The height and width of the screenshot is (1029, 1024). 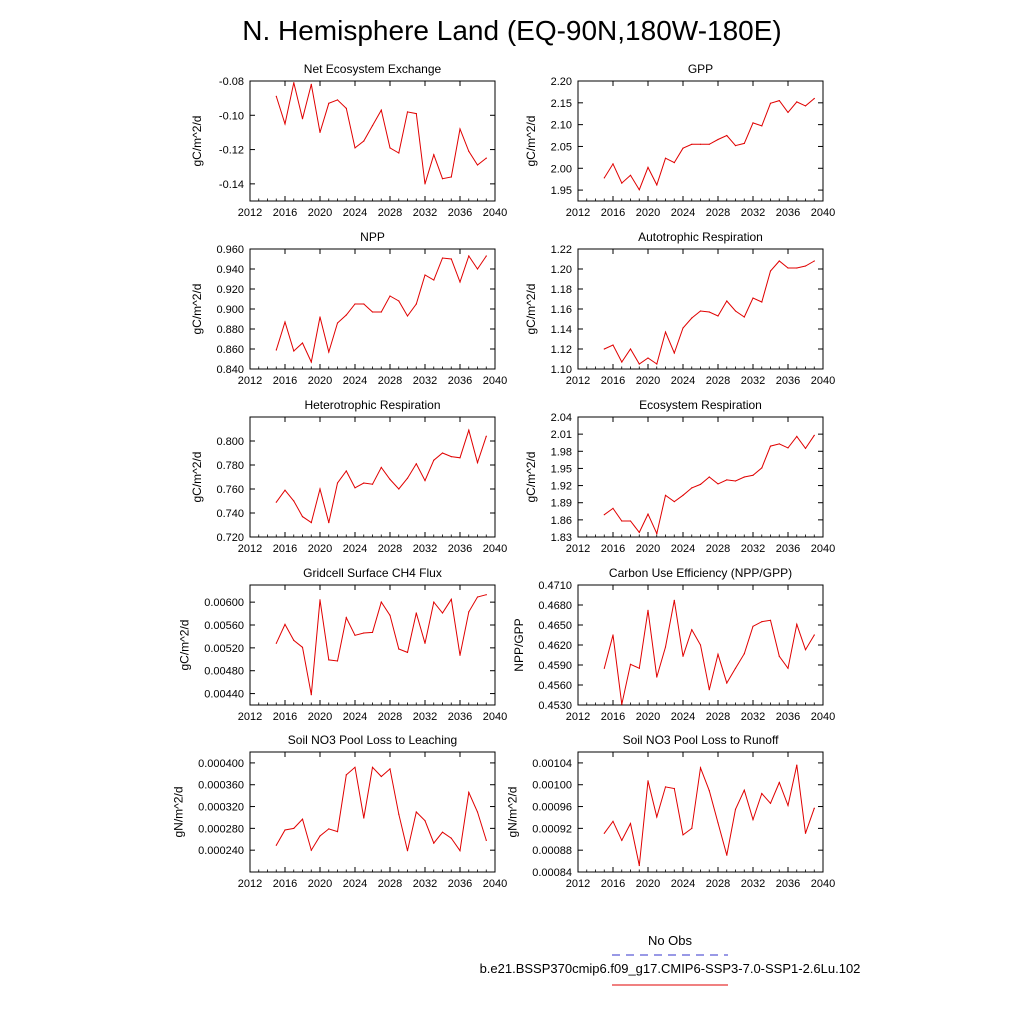 I want to click on y-tick-label: 0.00096, so click(x=552, y=808).